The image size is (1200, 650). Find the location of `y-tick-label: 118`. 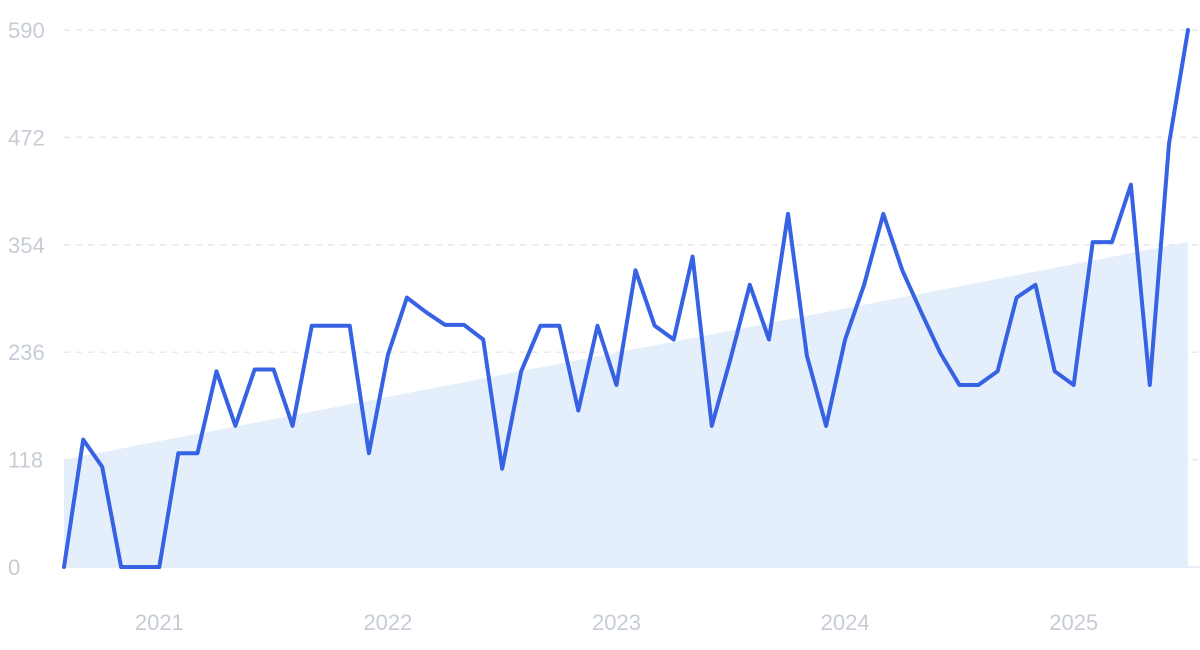

y-tick-label: 118 is located at coordinates (25, 460).